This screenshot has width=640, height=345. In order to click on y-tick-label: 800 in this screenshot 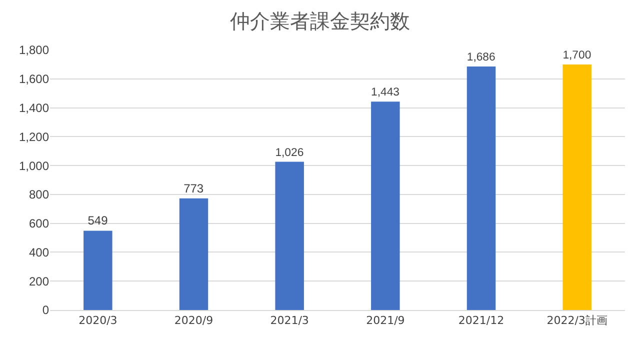, I will do `click(39, 195)`.